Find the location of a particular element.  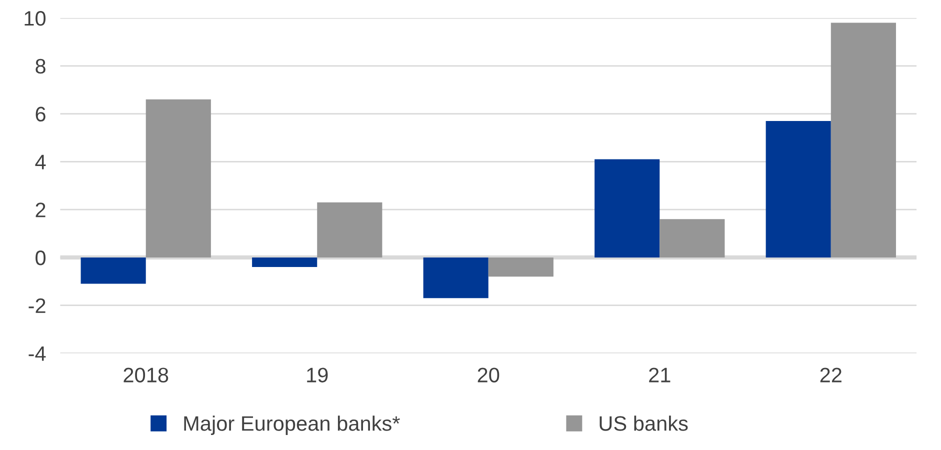

y-tick-label: 8 is located at coordinates (41, 66).